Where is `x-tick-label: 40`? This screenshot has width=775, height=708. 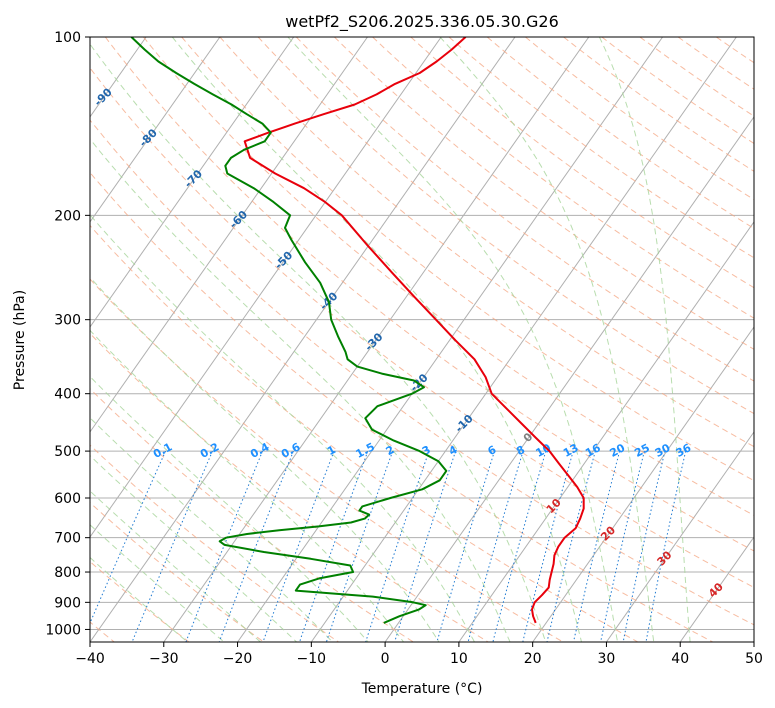 x-tick-label: 40 is located at coordinates (680, 659).